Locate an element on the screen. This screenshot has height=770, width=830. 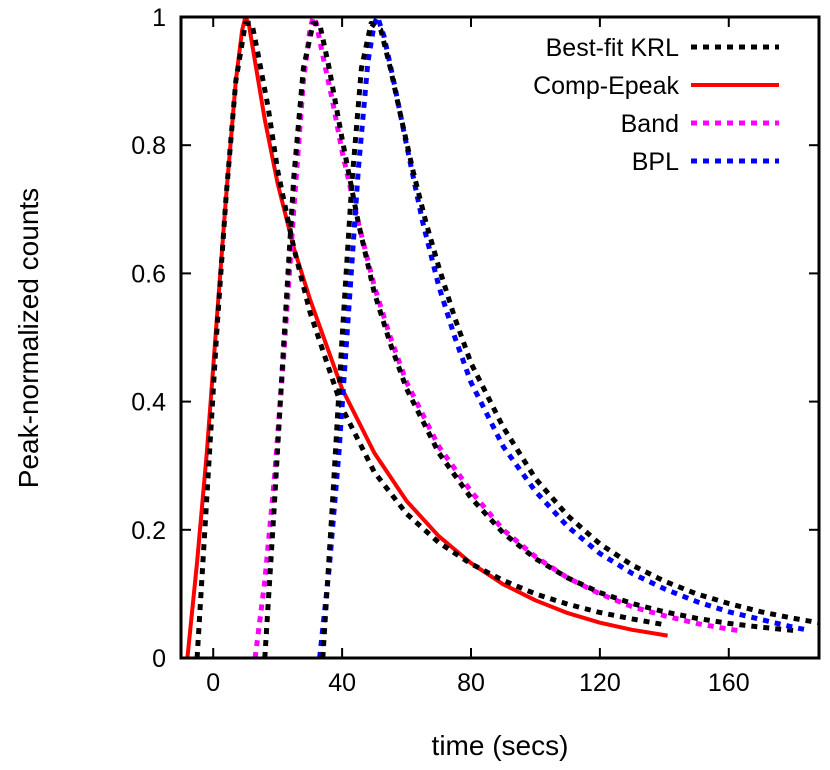
y-tick-label: 0.8 is located at coordinates (148, 146).